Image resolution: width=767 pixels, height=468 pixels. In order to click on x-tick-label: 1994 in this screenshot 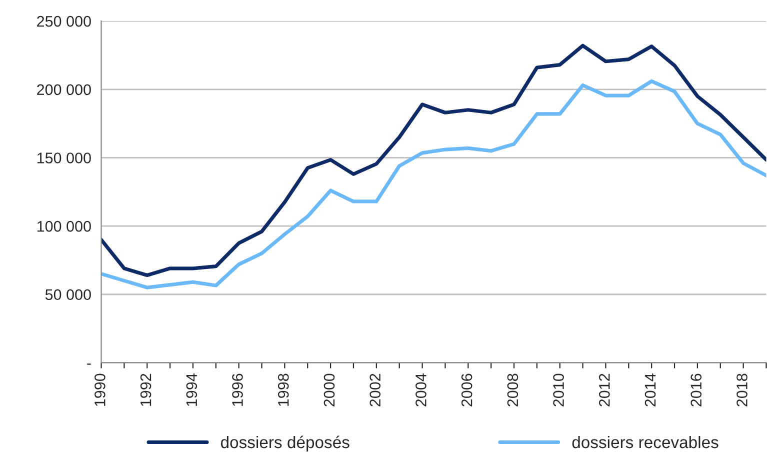, I will do `click(192, 390)`.